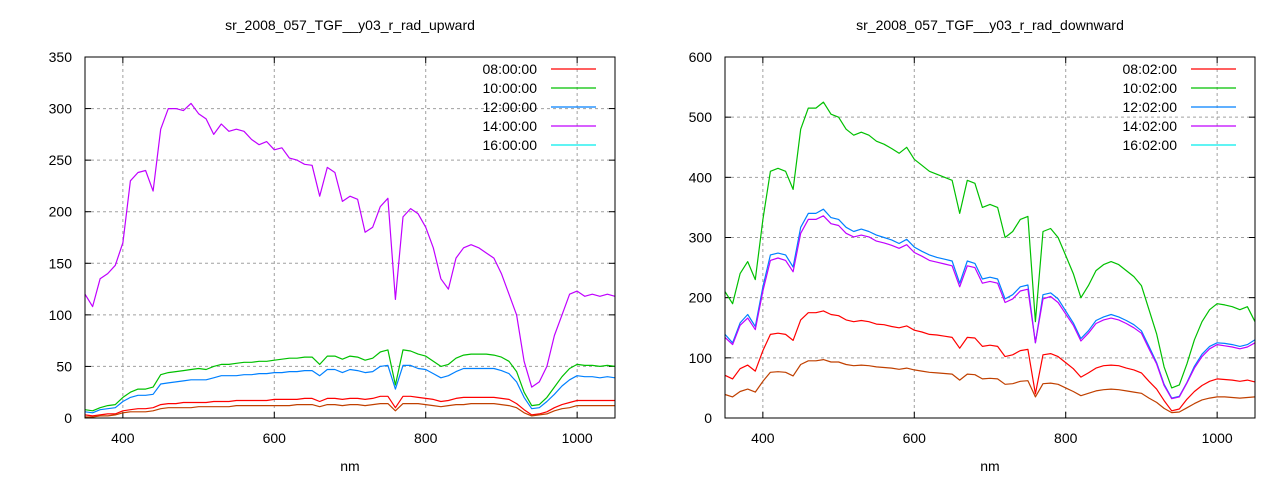 The height and width of the screenshot is (485, 1280). Describe the element at coordinates (701, 117) in the screenshot. I see `y-tick-label: 500` at that location.